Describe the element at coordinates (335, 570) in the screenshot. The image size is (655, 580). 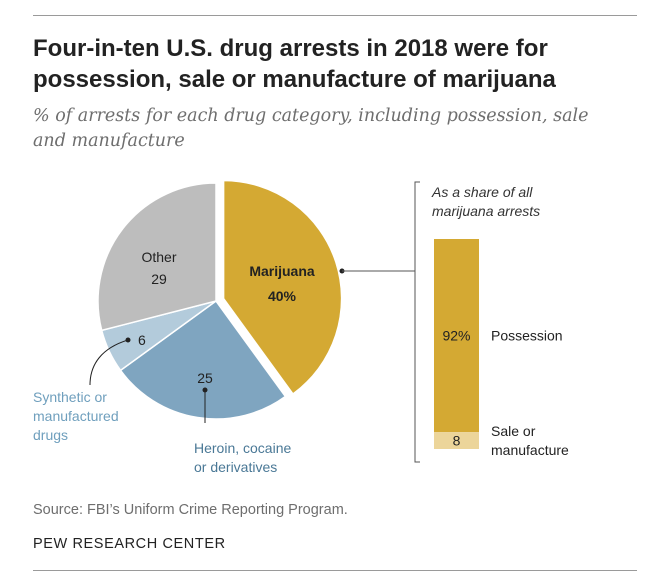
I see `bottom-rule` at that location.